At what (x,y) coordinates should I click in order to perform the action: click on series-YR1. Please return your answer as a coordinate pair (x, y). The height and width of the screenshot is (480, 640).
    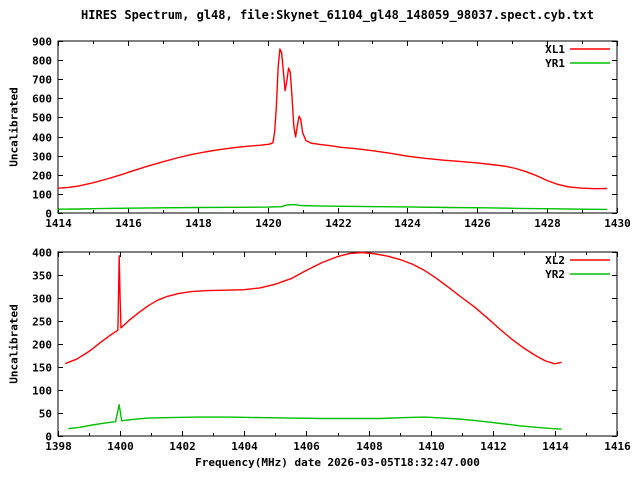
    Looking at the image, I should click on (332, 207).